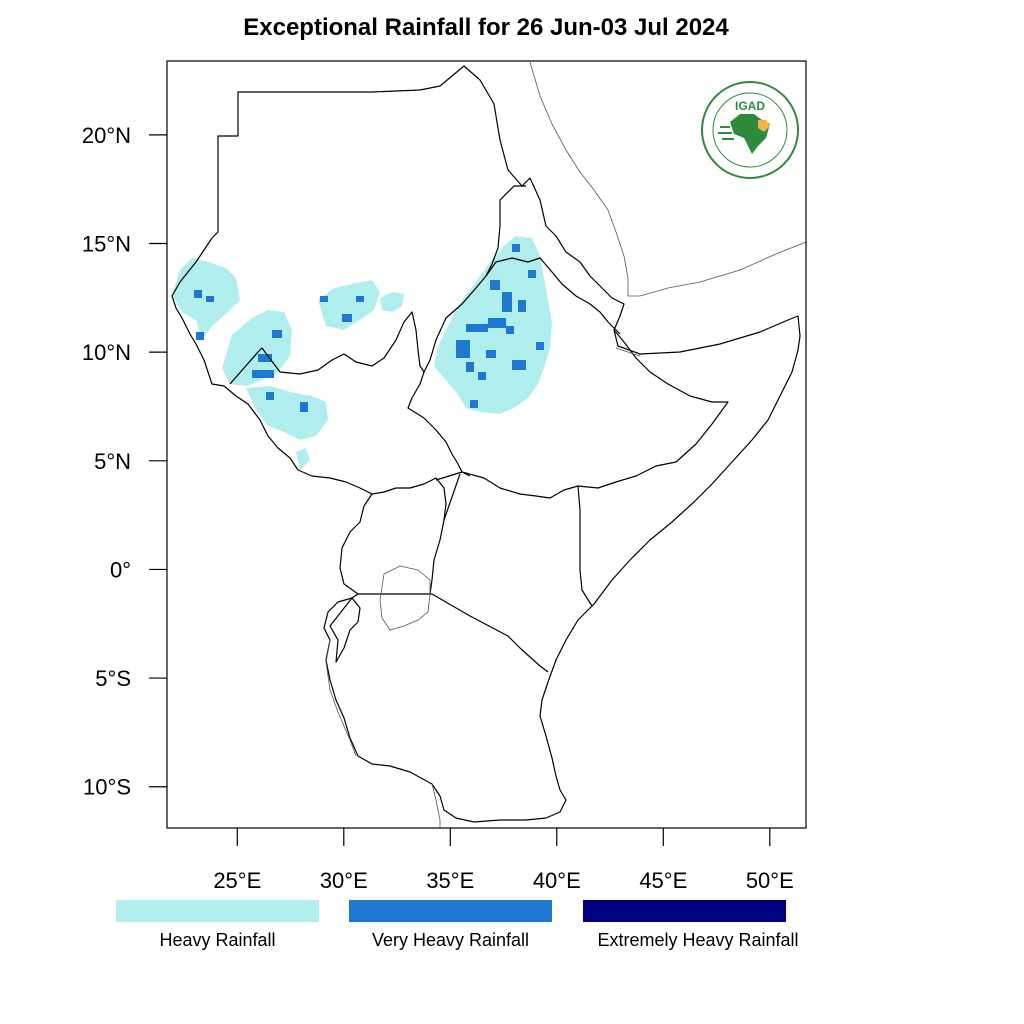 This screenshot has width=1024, height=1024. I want to click on lat-tick-label: 20°N, so click(106, 135).